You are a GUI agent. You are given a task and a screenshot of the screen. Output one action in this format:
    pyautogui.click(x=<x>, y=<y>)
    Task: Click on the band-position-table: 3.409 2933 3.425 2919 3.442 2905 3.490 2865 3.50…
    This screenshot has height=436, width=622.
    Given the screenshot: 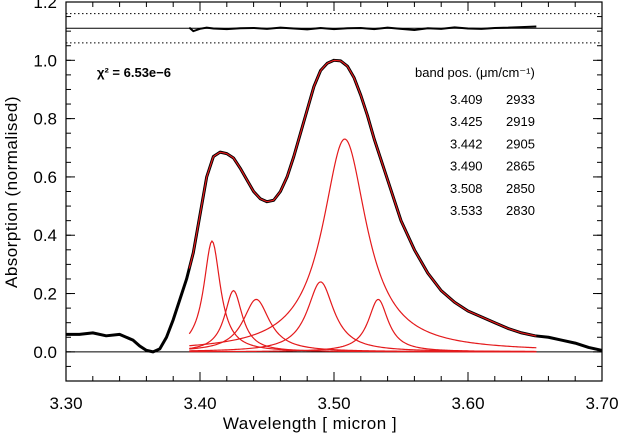 What is the action you would take?
    pyautogui.click(x=492, y=155)
    